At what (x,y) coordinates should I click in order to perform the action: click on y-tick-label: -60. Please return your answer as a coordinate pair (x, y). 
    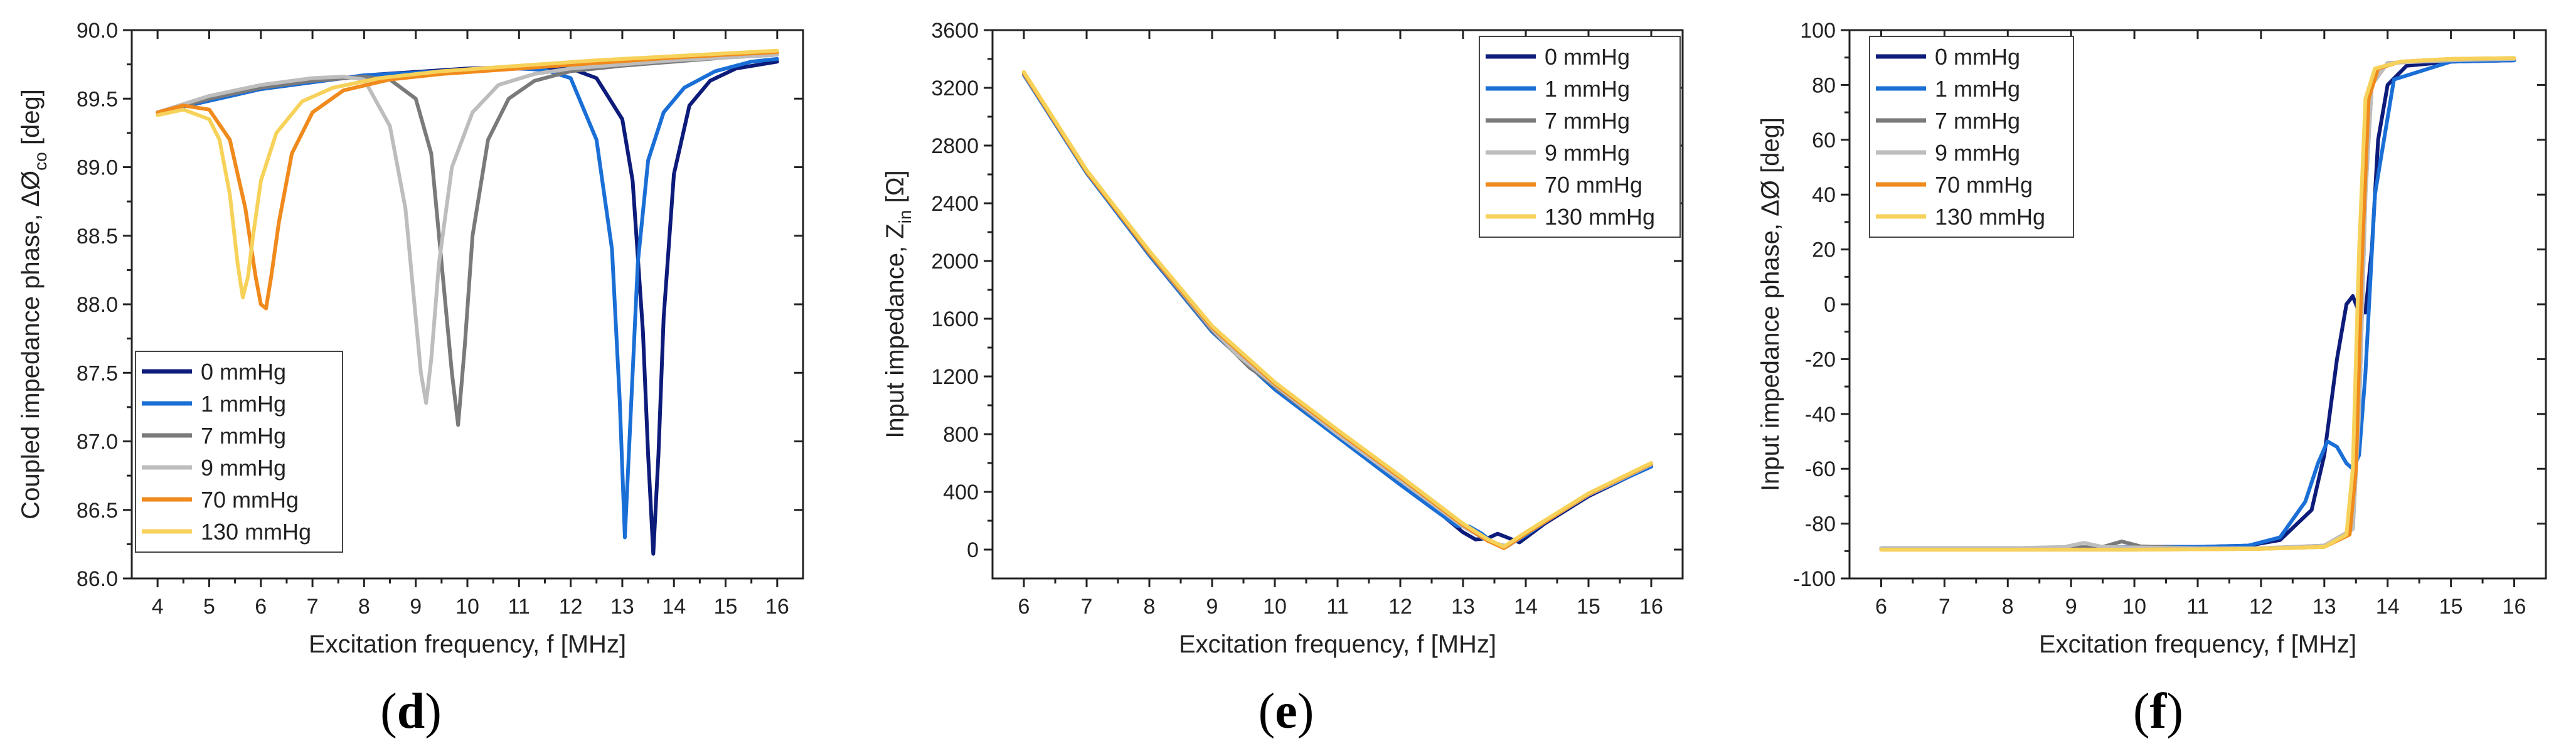
    Looking at the image, I should click on (1821, 469).